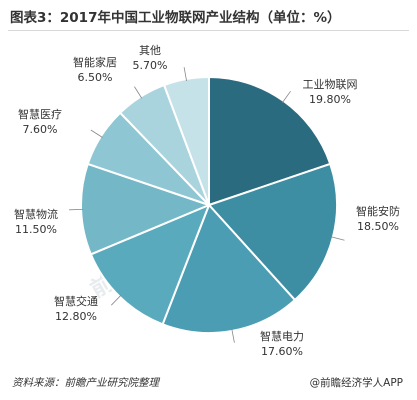 Image resolution: width=417 pixels, height=400 pixels. What do you see at coordinates (208, 30) in the screenshot?
I see `title-divider` at bounding box center [208, 30].